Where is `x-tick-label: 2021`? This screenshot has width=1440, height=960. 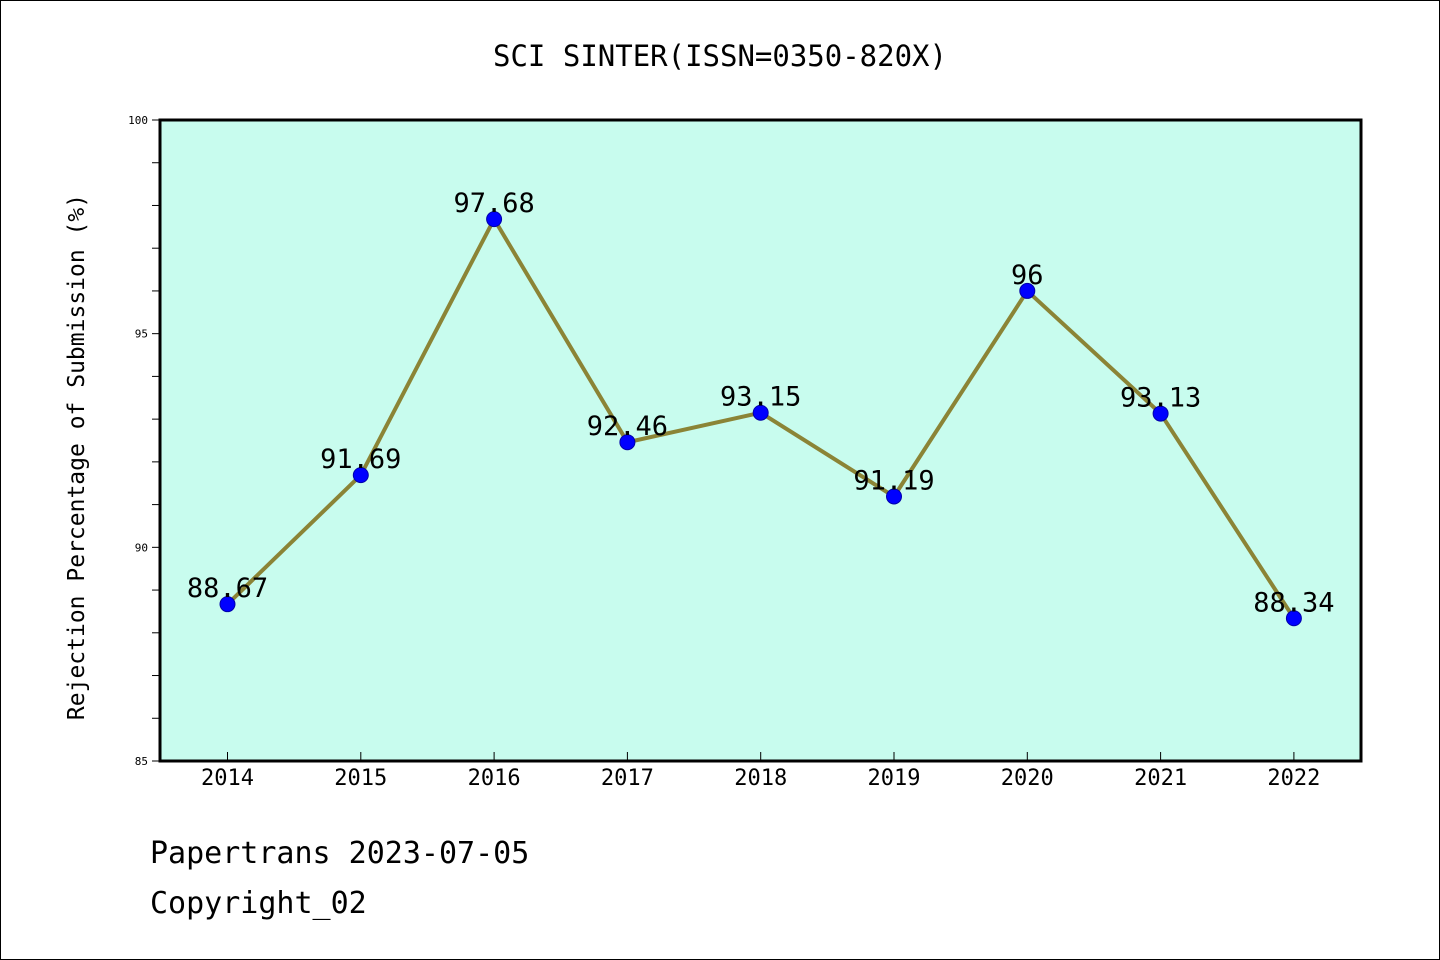
x-tick-label: 2021 is located at coordinates (1160, 778).